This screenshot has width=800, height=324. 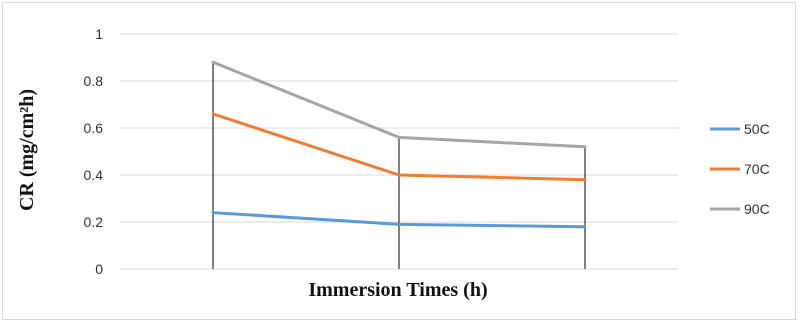 What do you see at coordinates (399, 147) in the screenshot?
I see `series-line-70C` at bounding box center [399, 147].